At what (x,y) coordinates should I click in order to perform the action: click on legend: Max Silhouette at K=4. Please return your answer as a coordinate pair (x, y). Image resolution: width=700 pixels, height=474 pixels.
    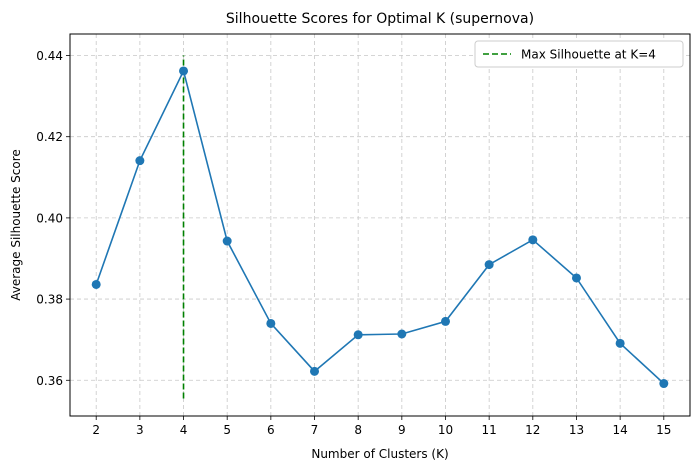
    Looking at the image, I should click on (579, 54).